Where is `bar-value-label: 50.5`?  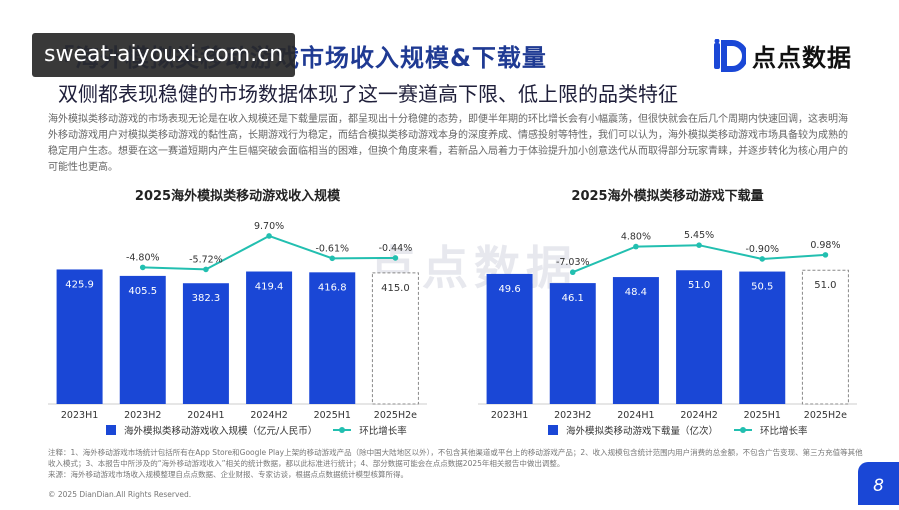
bar-value-label: 50.5 is located at coordinates (762, 287).